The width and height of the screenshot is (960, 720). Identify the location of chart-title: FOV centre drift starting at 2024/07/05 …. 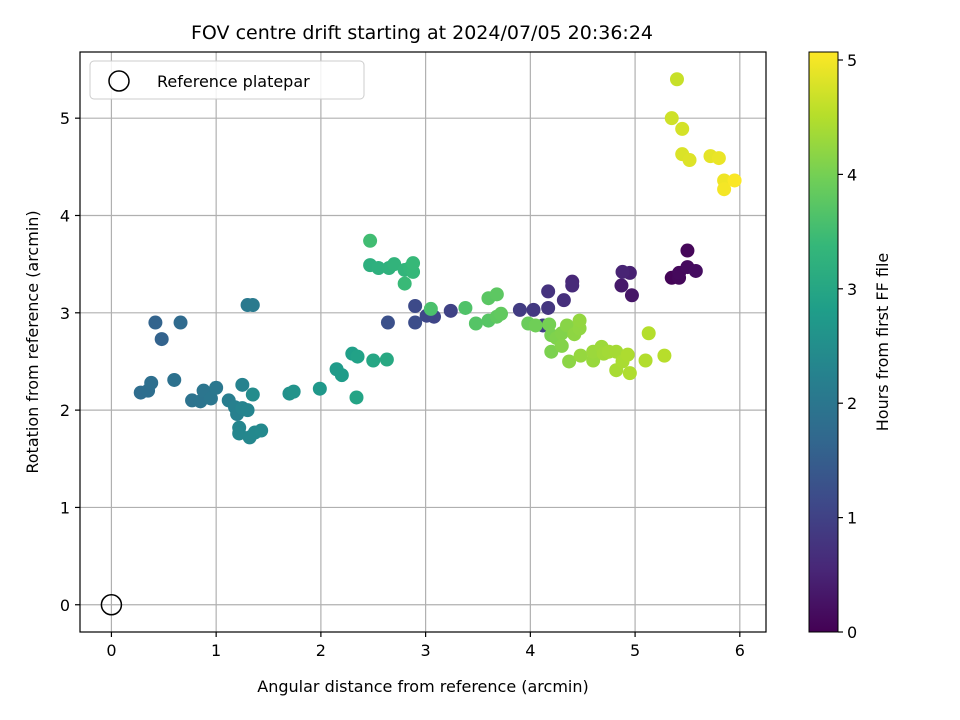
(422, 33).